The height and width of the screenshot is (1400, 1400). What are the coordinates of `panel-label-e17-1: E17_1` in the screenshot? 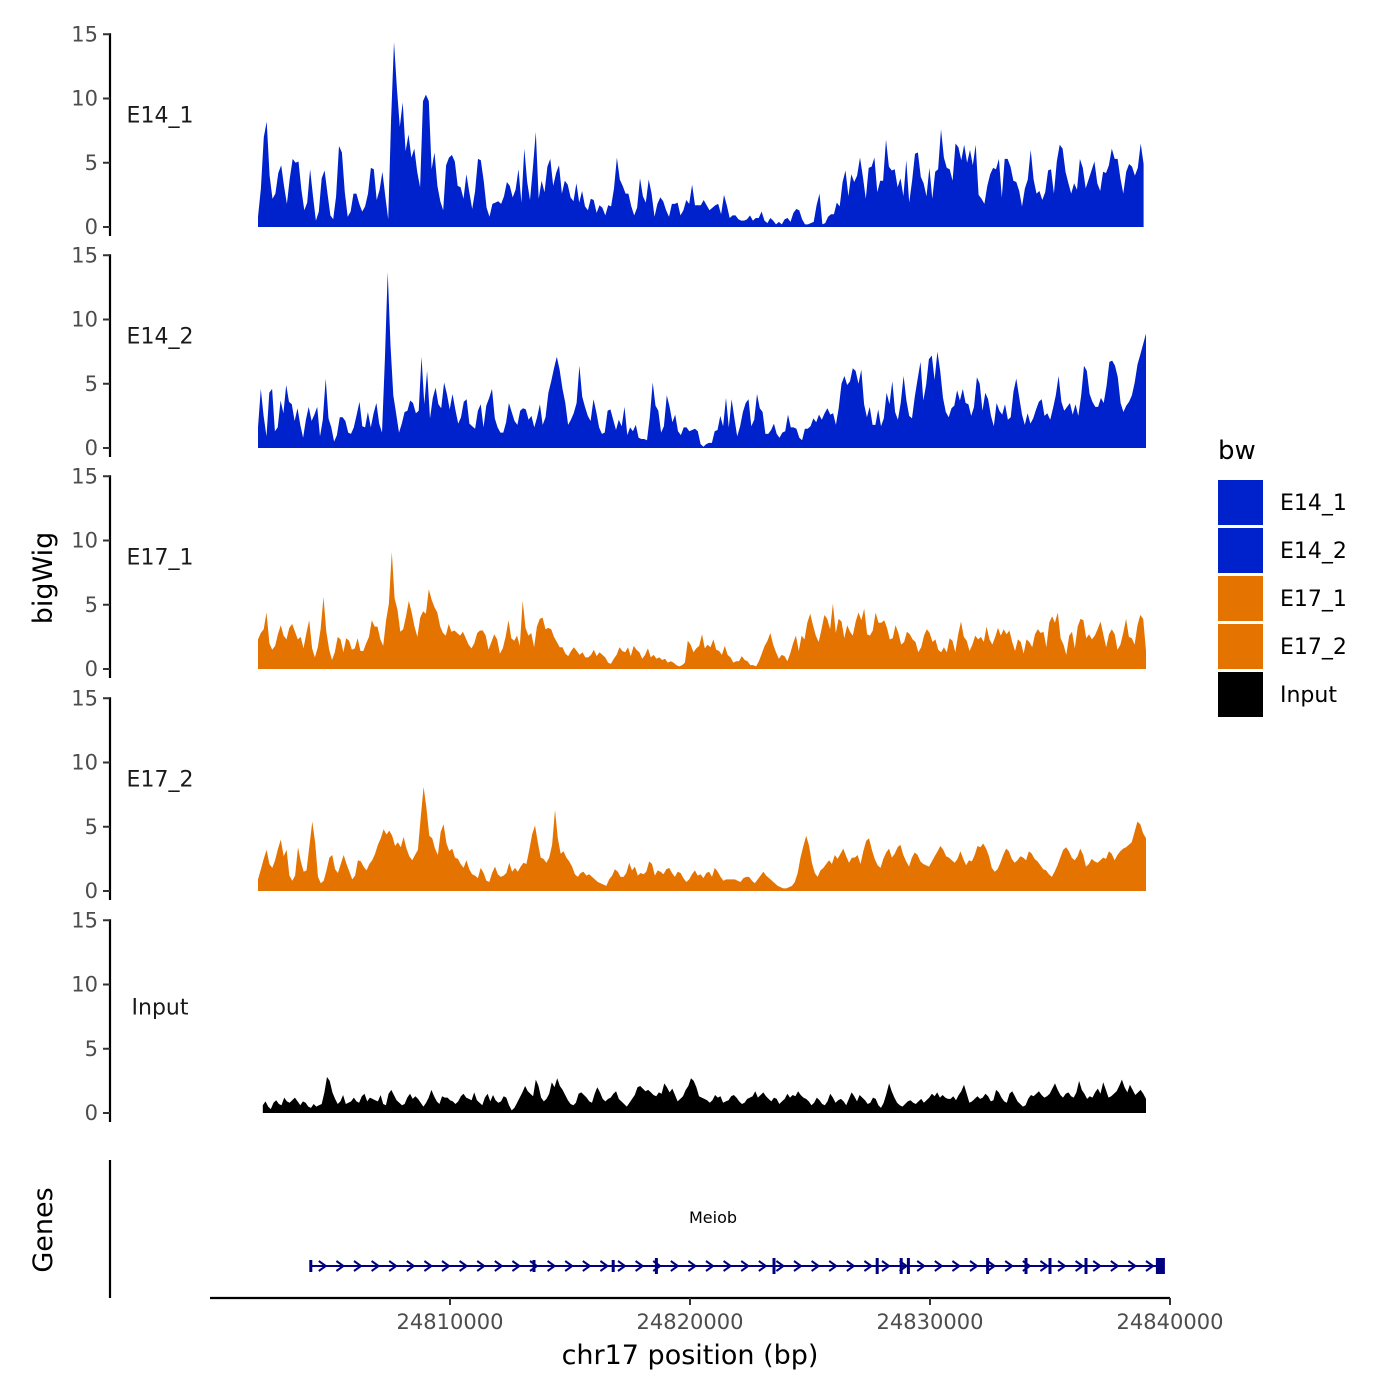 It's located at (160, 557).